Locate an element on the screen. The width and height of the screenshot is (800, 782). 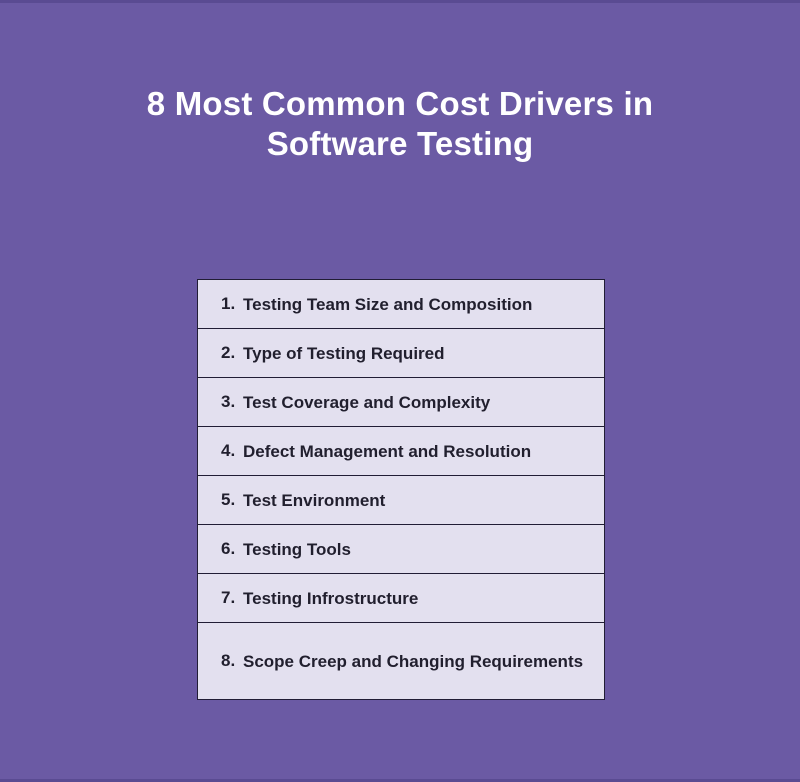
row-label: Test Coverage and Complexity is located at coordinates (367, 402).